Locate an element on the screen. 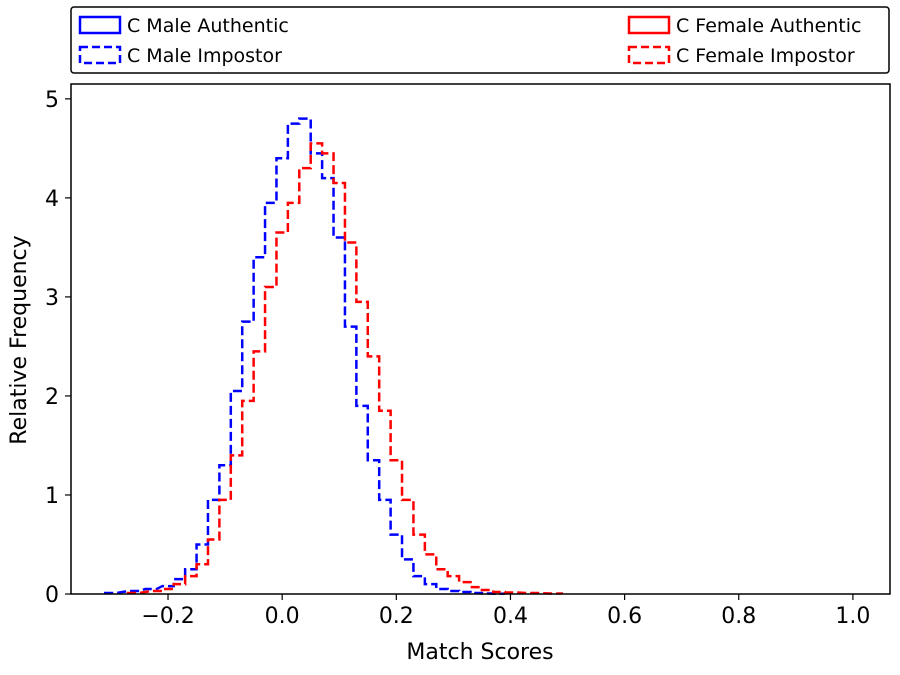 The width and height of the screenshot is (900, 675). x-tick-label: 1.0 is located at coordinates (852, 616).